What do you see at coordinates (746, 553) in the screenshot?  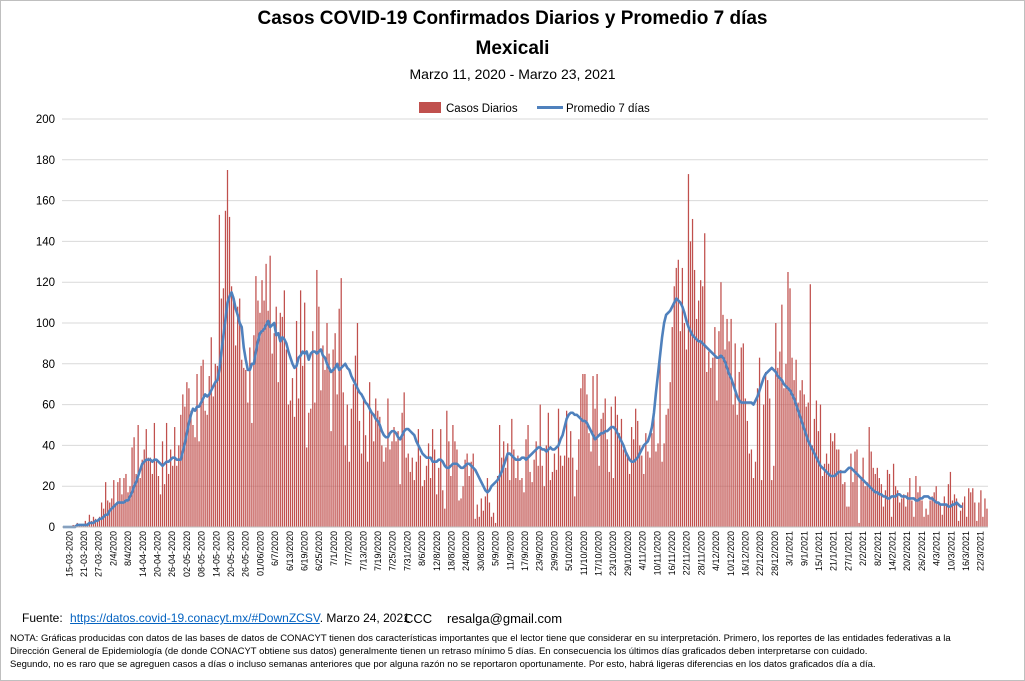 I see `x-tick-label: 16/12/2020` at bounding box center [746, 553].